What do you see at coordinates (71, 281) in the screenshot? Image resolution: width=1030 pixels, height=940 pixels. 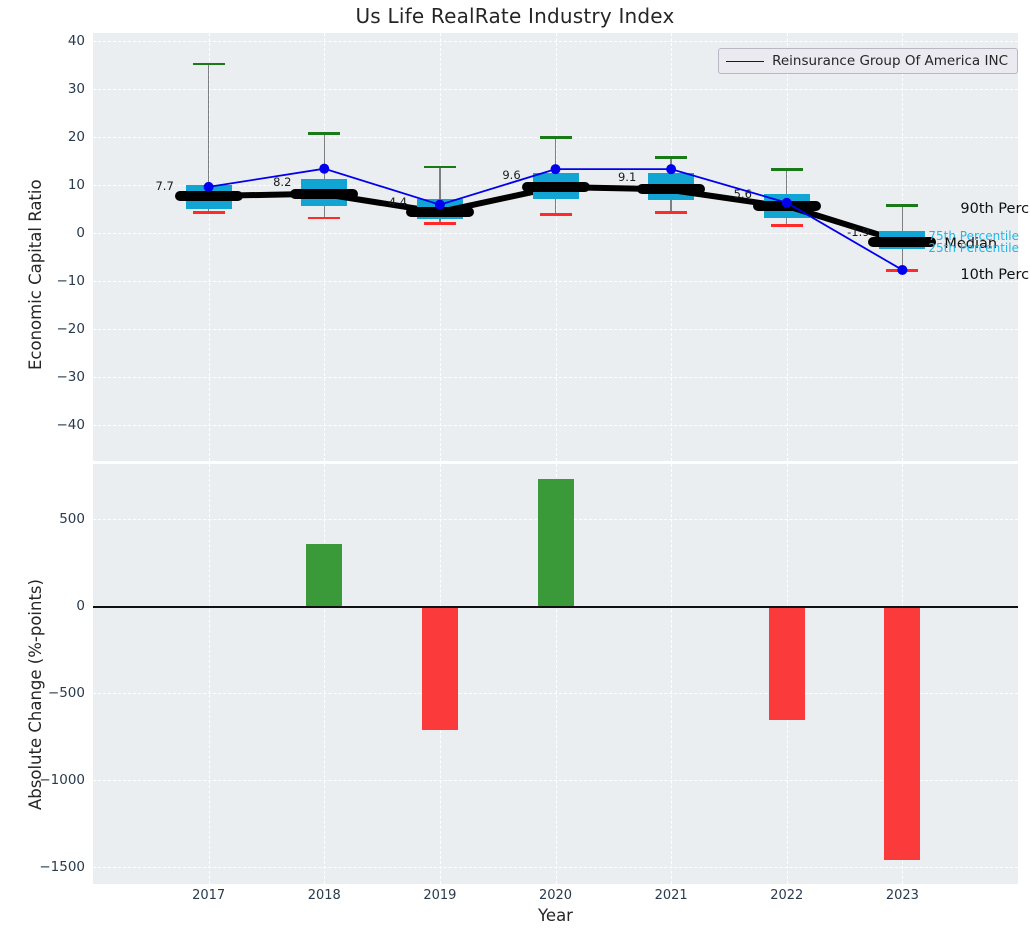 I see `y-tick-label: −10` at bounding box center [71, 281].